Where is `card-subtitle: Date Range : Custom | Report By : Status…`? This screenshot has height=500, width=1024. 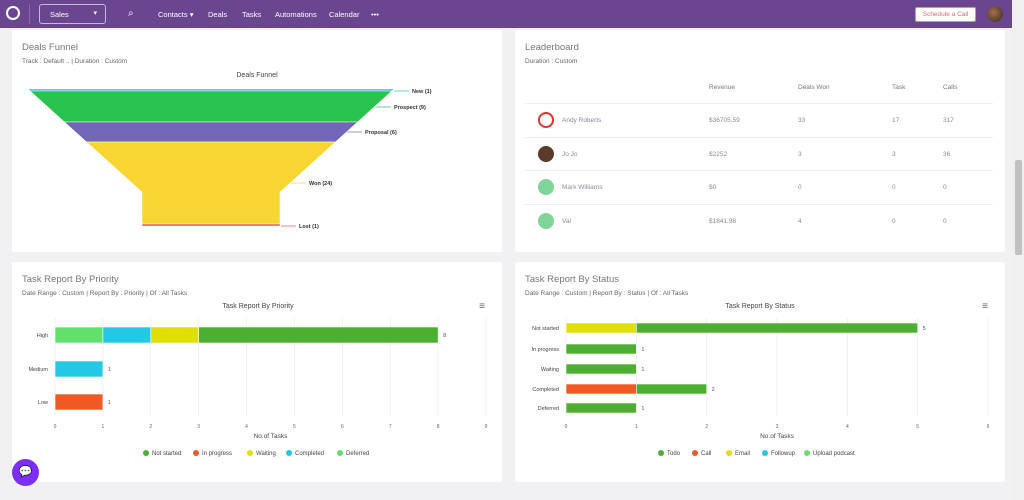
card-subtitle: Date Range : Custom | Report By : Status… is located at coordinates (607, 293).